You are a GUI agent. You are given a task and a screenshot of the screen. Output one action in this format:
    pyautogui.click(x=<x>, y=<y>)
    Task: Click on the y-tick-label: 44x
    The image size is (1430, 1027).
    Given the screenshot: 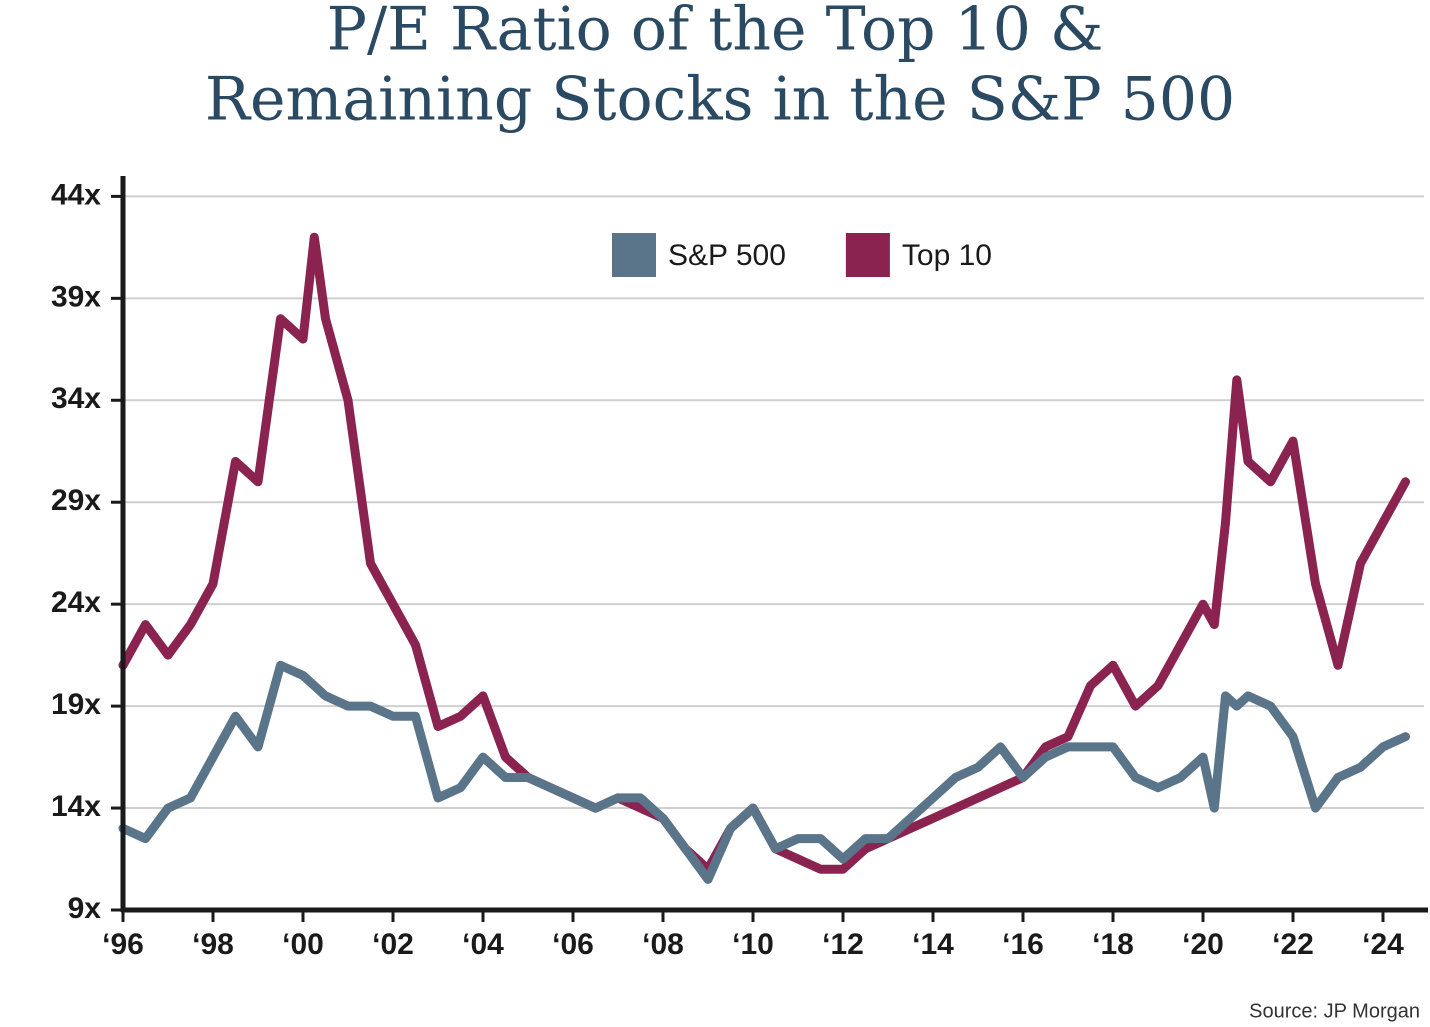 What is the action you would take?
    pyautogui.click(x=76, y=194)
    